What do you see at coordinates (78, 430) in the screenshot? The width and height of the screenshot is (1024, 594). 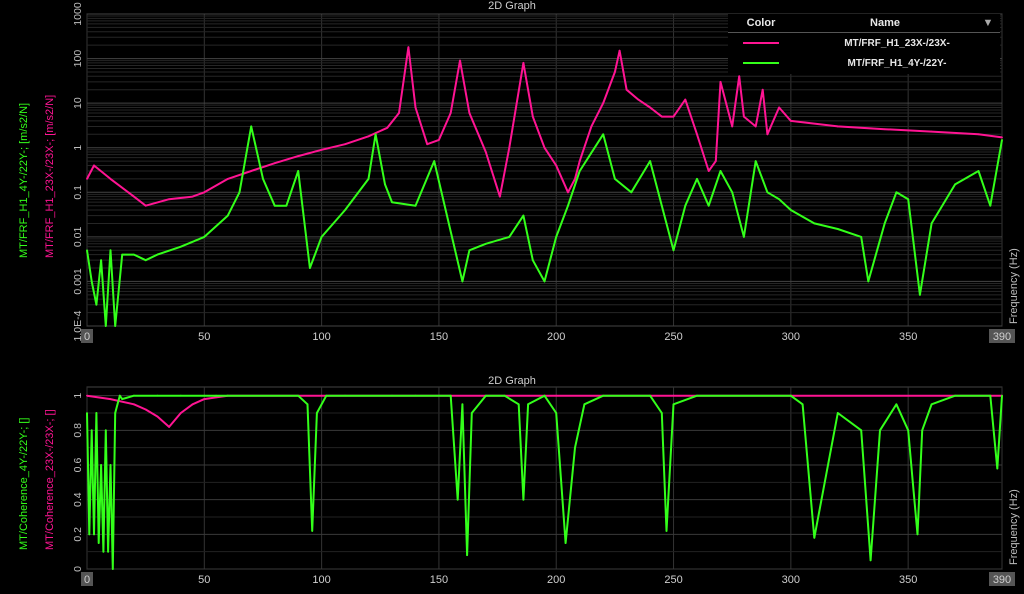 I see `y-tick-label: 0.8` at bounding box center [78, 430].